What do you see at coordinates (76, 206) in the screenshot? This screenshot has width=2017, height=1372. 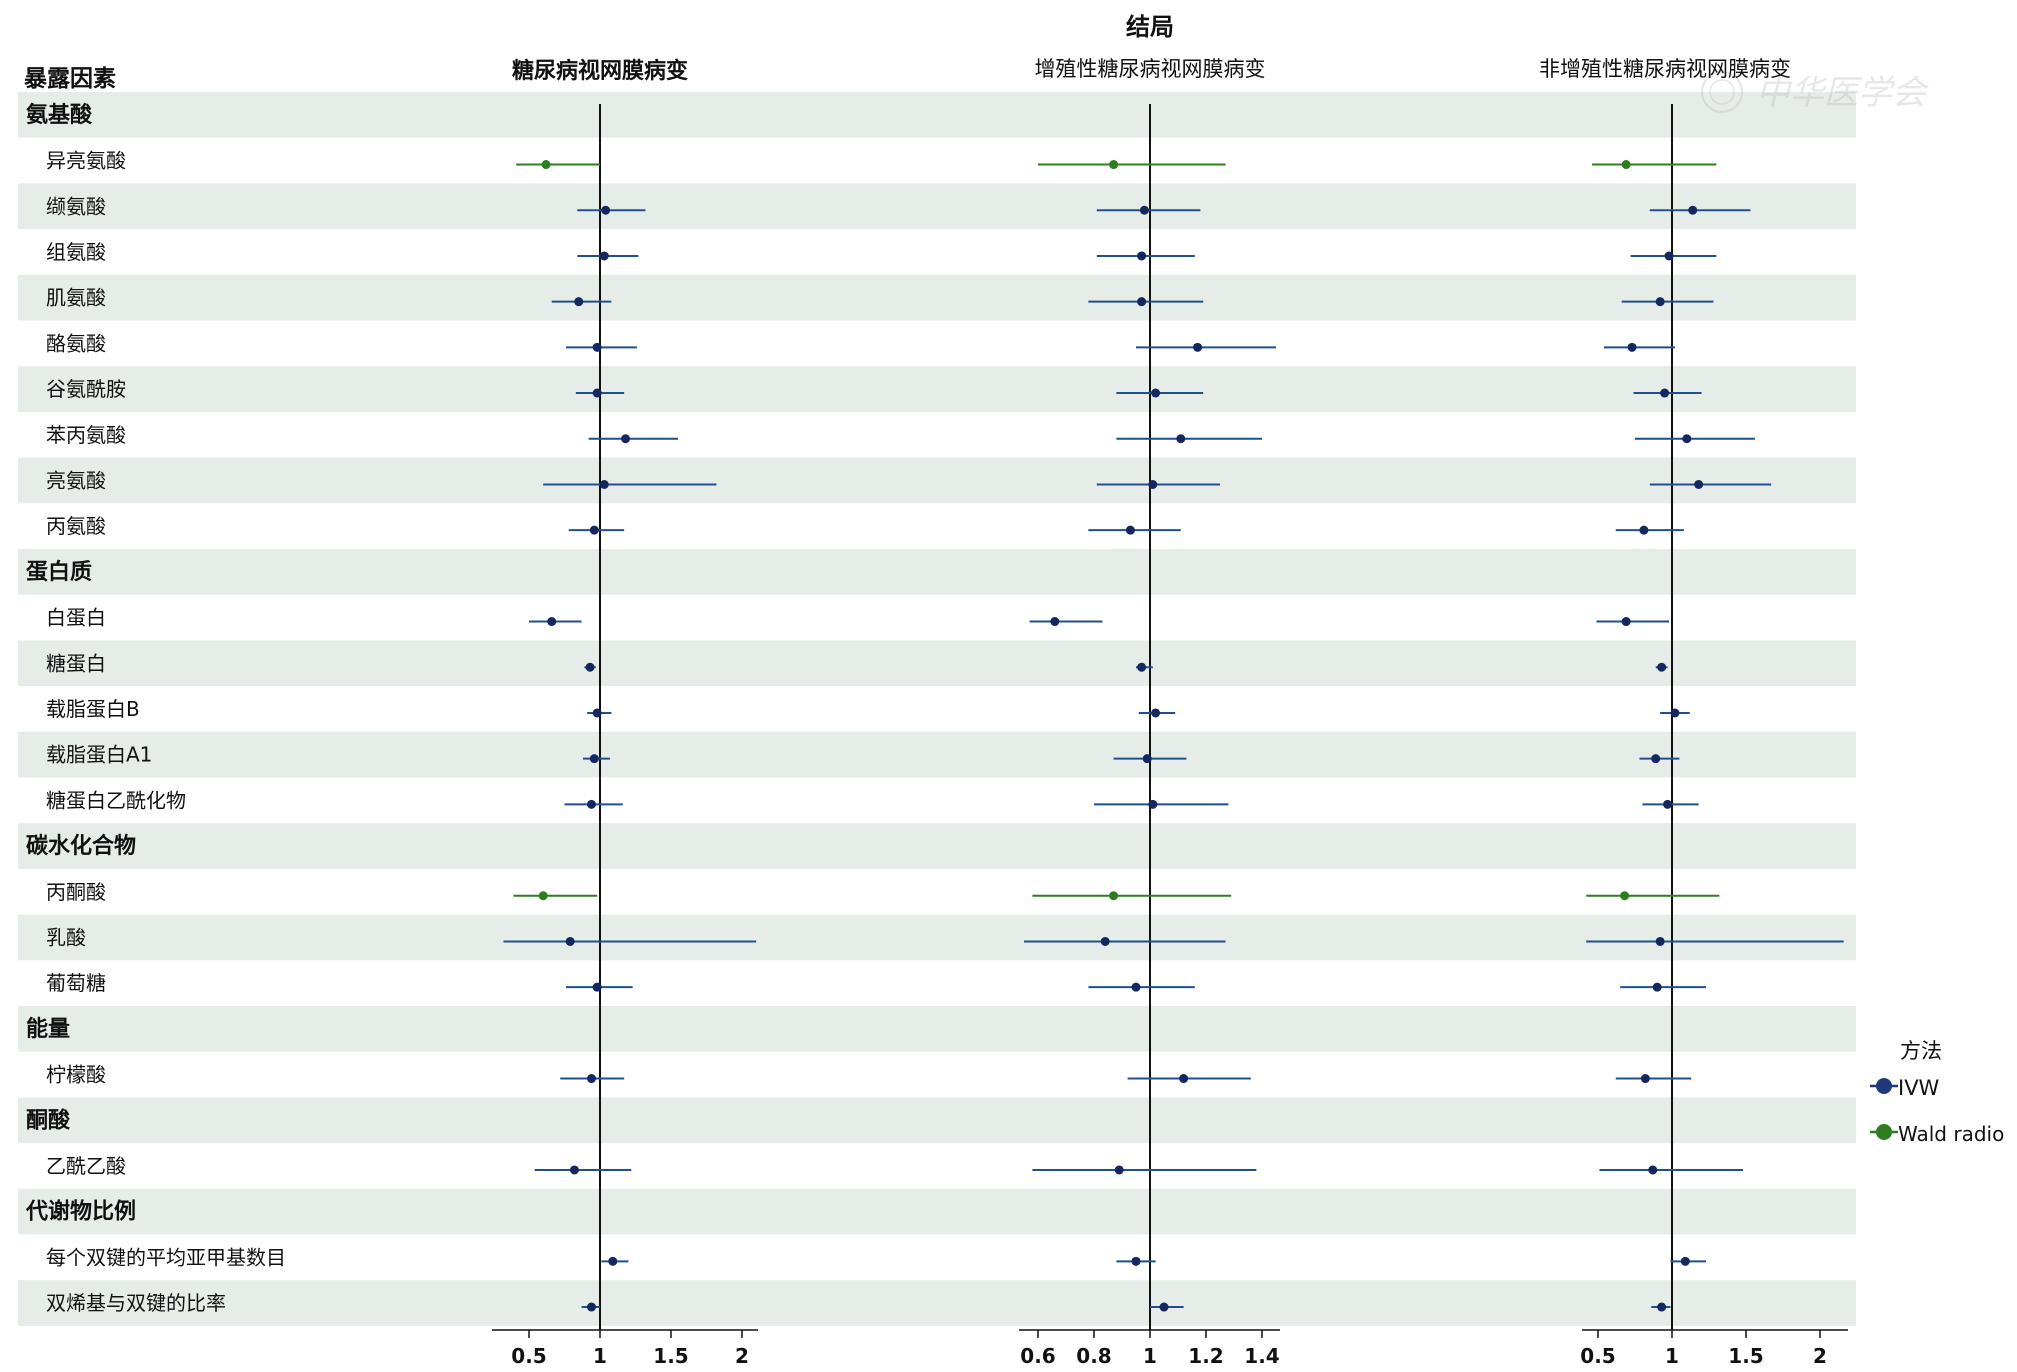 I see `row-label: 缬氨酸` at bounding box center [76, 206].